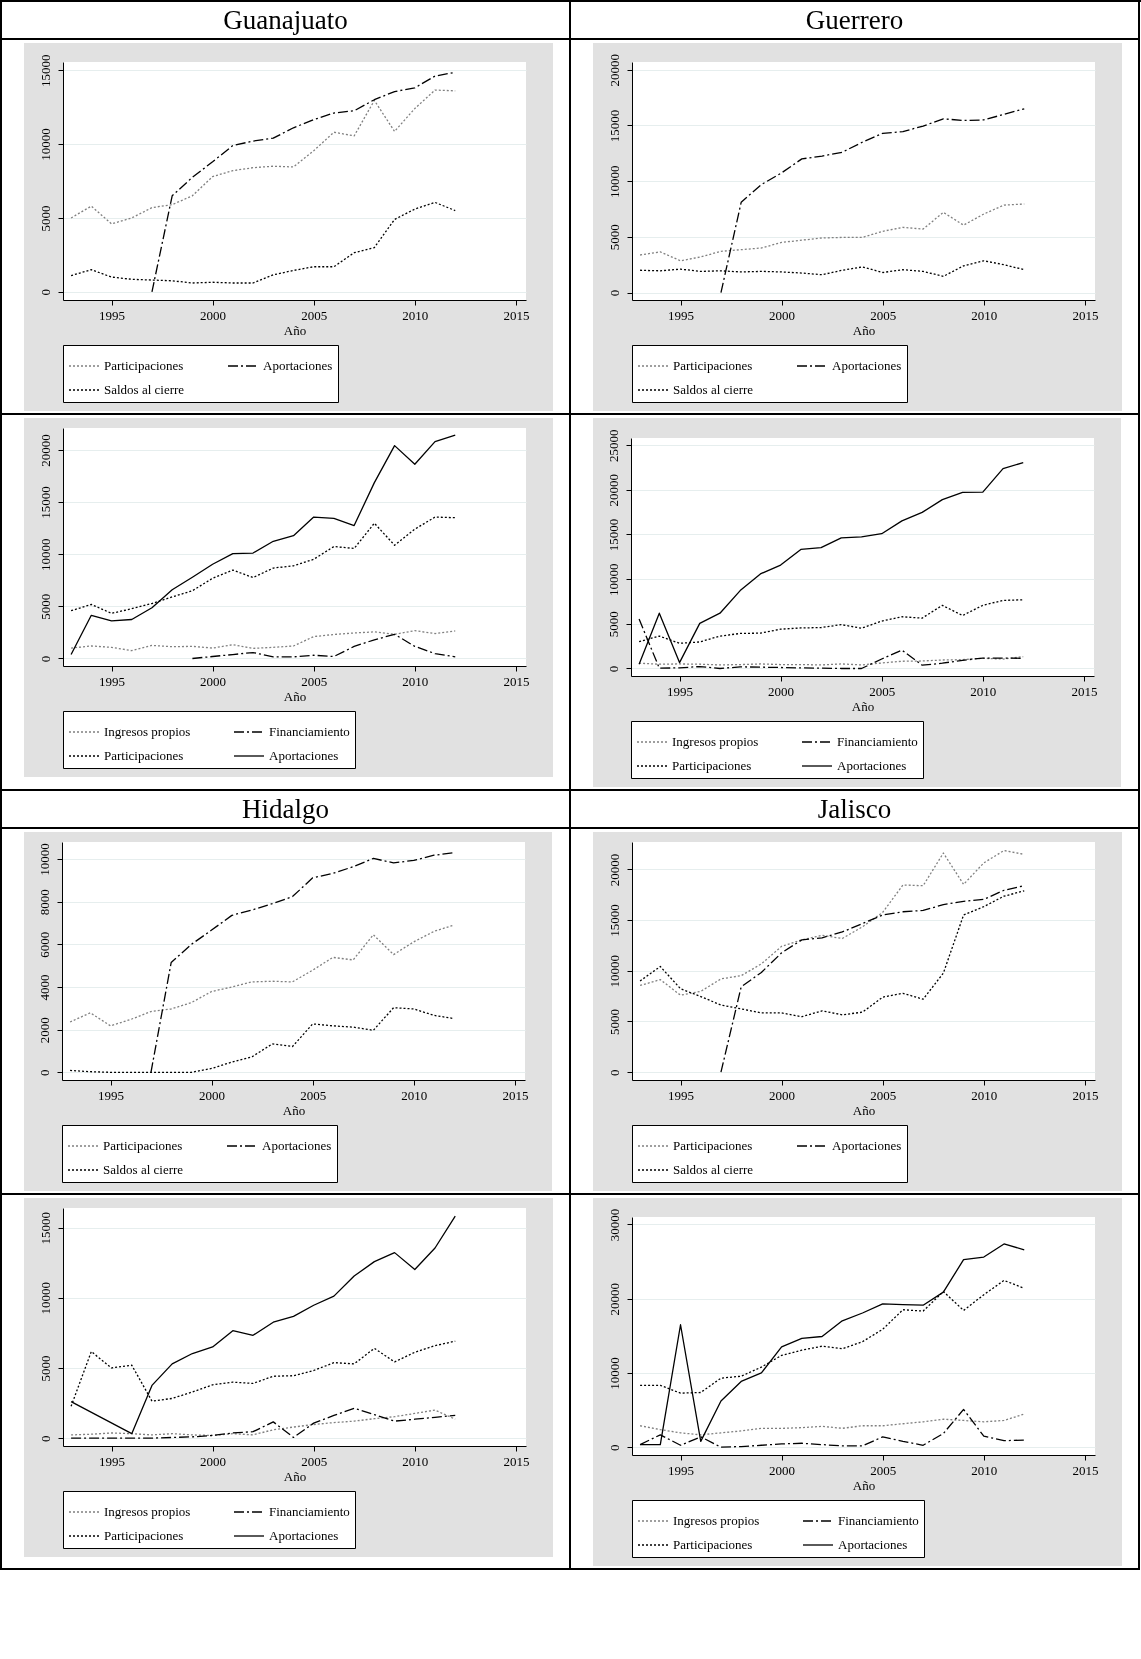 The image size is (1141, 1659). What do you see at coordinates (854, 21) in the screenshot?
I see `chart-title: Guerrero` at bounding box center [854, 21].